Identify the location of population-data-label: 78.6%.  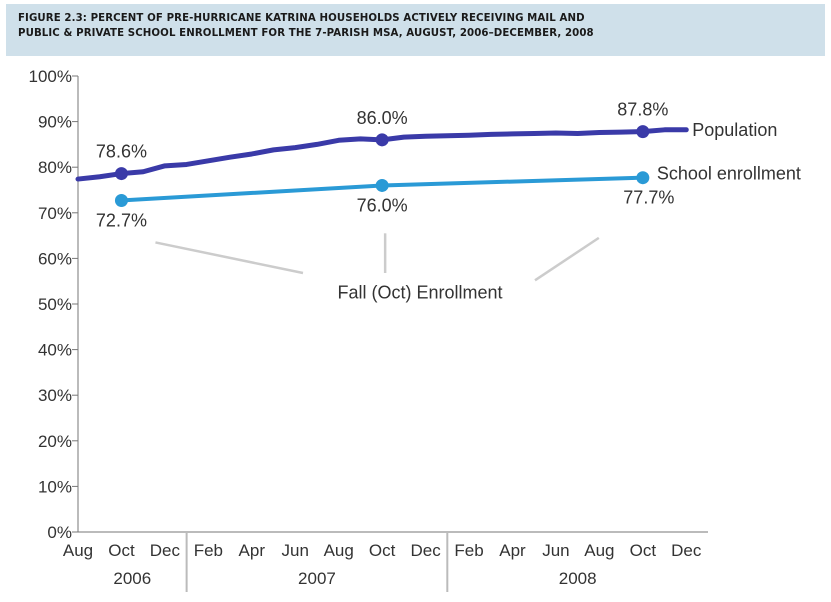
(121, 152).